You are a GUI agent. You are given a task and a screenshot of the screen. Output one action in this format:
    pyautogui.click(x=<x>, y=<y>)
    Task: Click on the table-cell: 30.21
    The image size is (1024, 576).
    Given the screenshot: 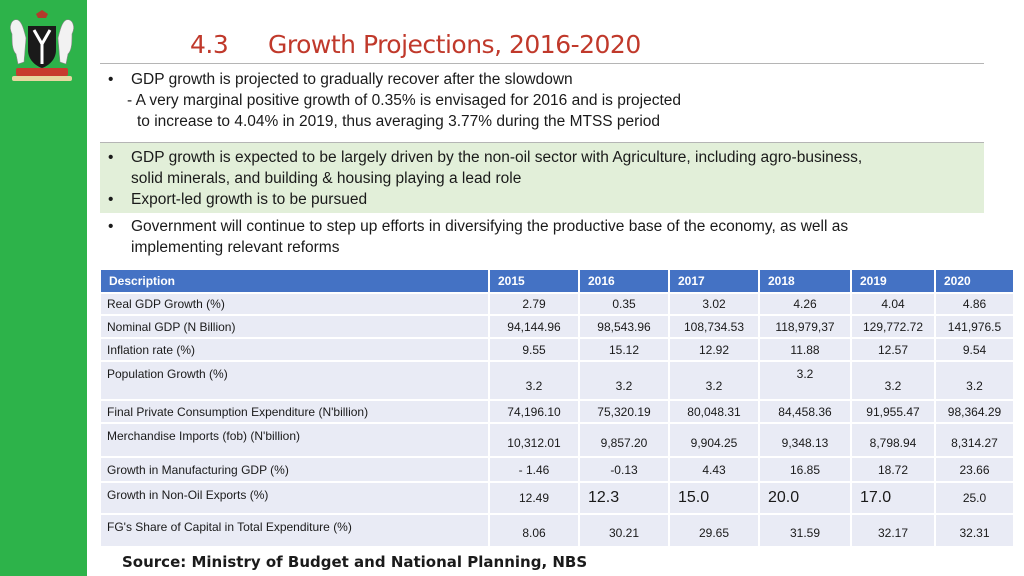 What is the action you would take?
    pyautogui.click(x=625, y=529)
    